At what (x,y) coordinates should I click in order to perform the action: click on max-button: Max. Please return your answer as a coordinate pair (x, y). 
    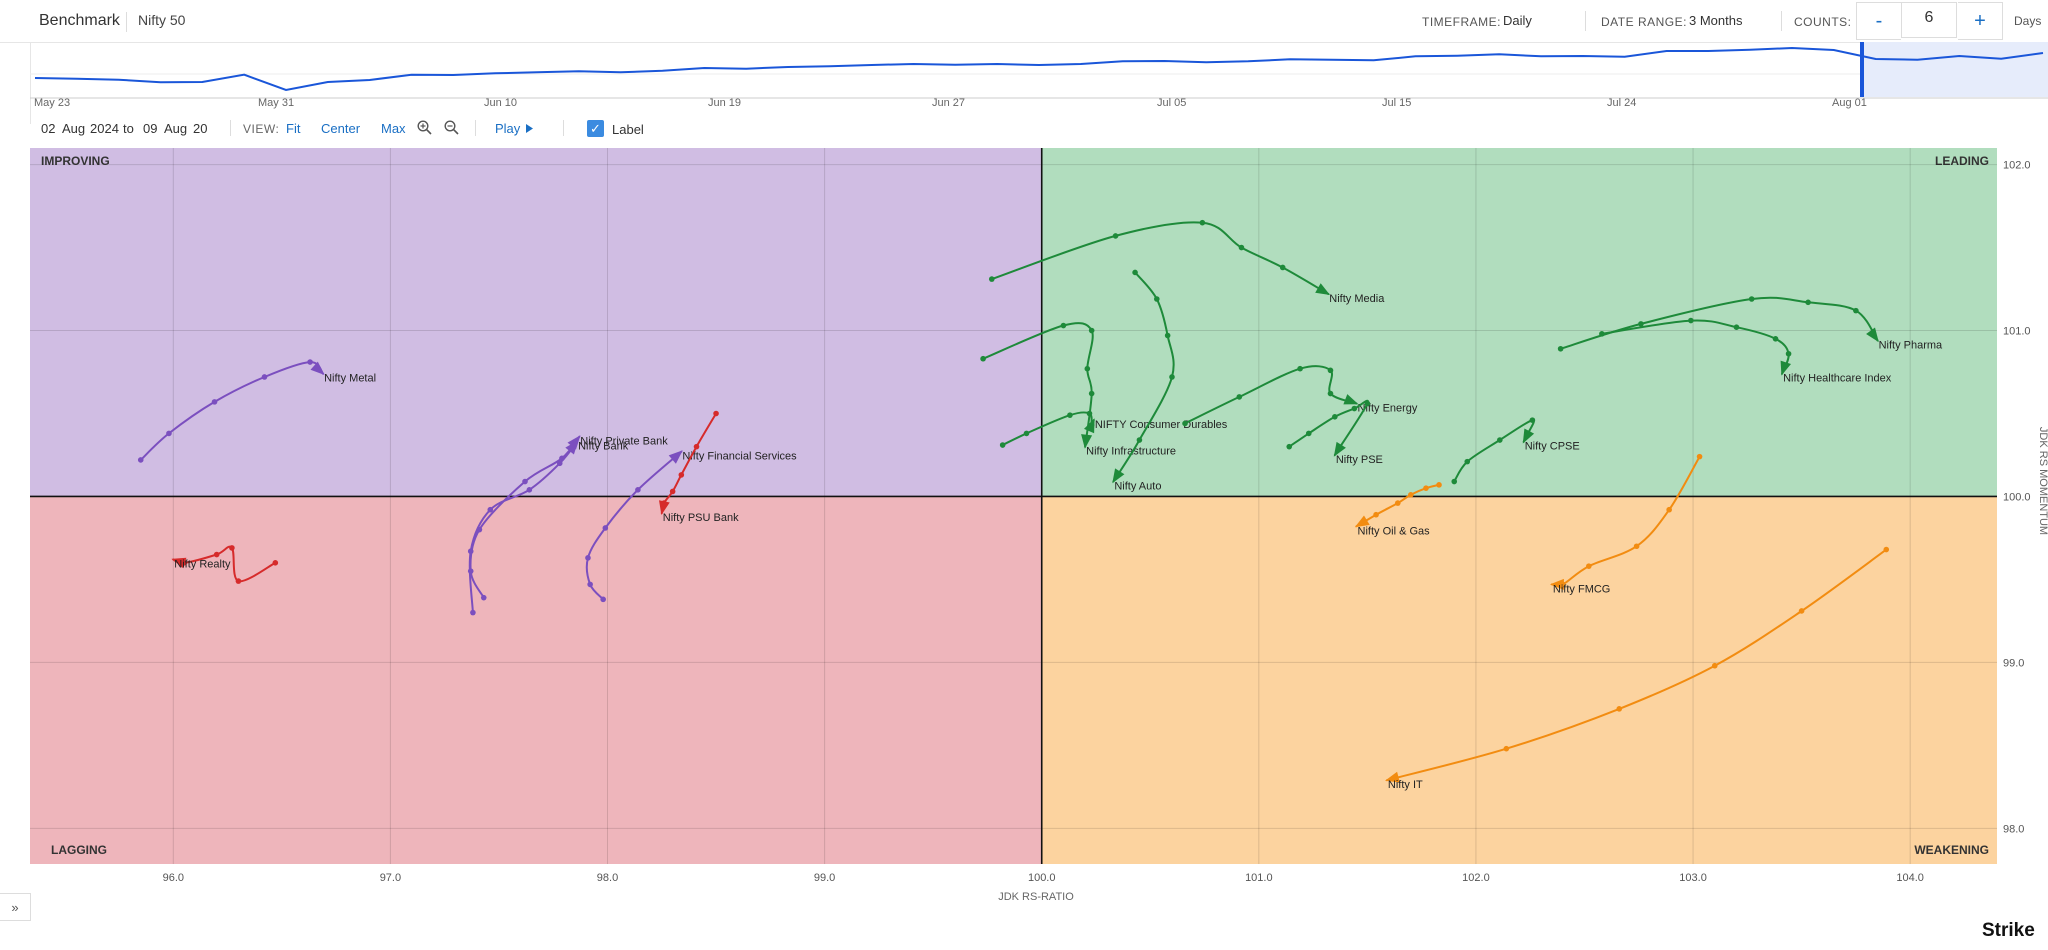
    Looking at the image, I should click on (393, 128).